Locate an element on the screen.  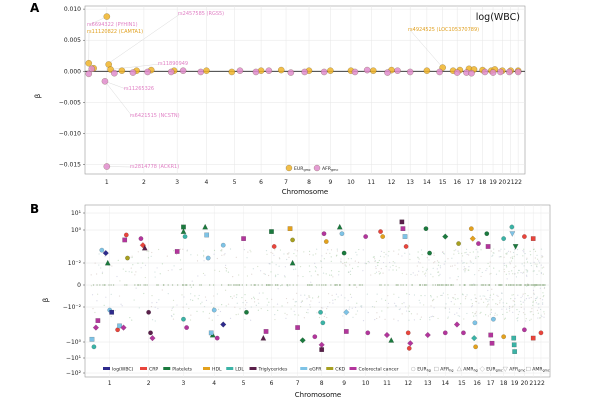
panel-b-legend-label: log(WBC) is located at coordinates (123, 370).